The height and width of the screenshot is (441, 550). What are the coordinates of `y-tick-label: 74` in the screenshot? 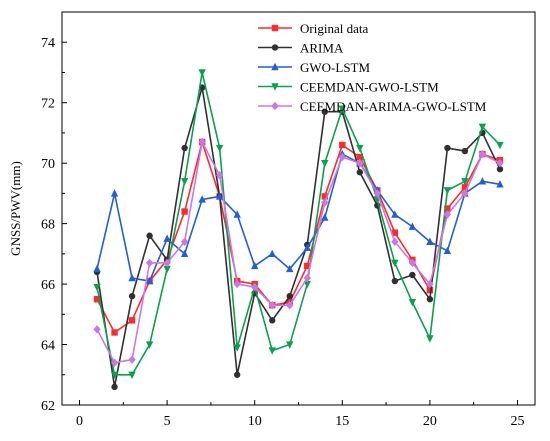 It's located at (48, 43).